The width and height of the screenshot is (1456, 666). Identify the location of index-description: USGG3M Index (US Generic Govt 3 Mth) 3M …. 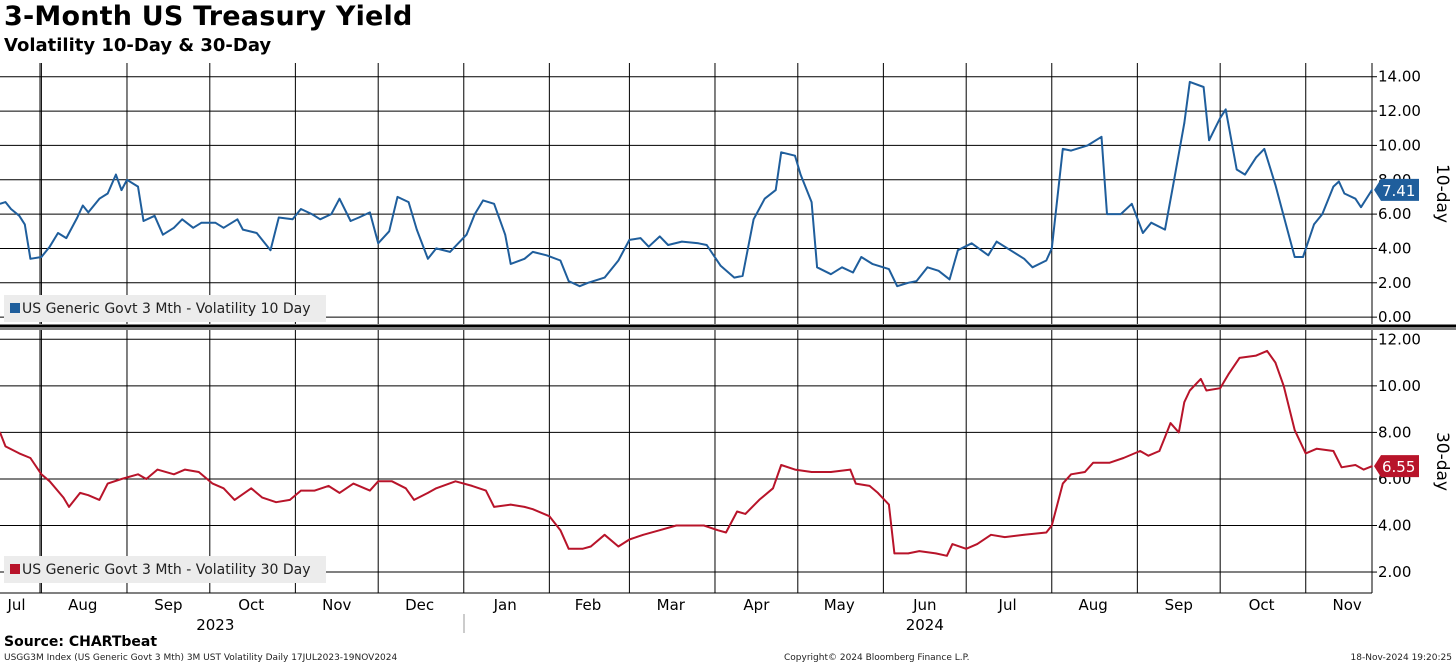
(200, 658).